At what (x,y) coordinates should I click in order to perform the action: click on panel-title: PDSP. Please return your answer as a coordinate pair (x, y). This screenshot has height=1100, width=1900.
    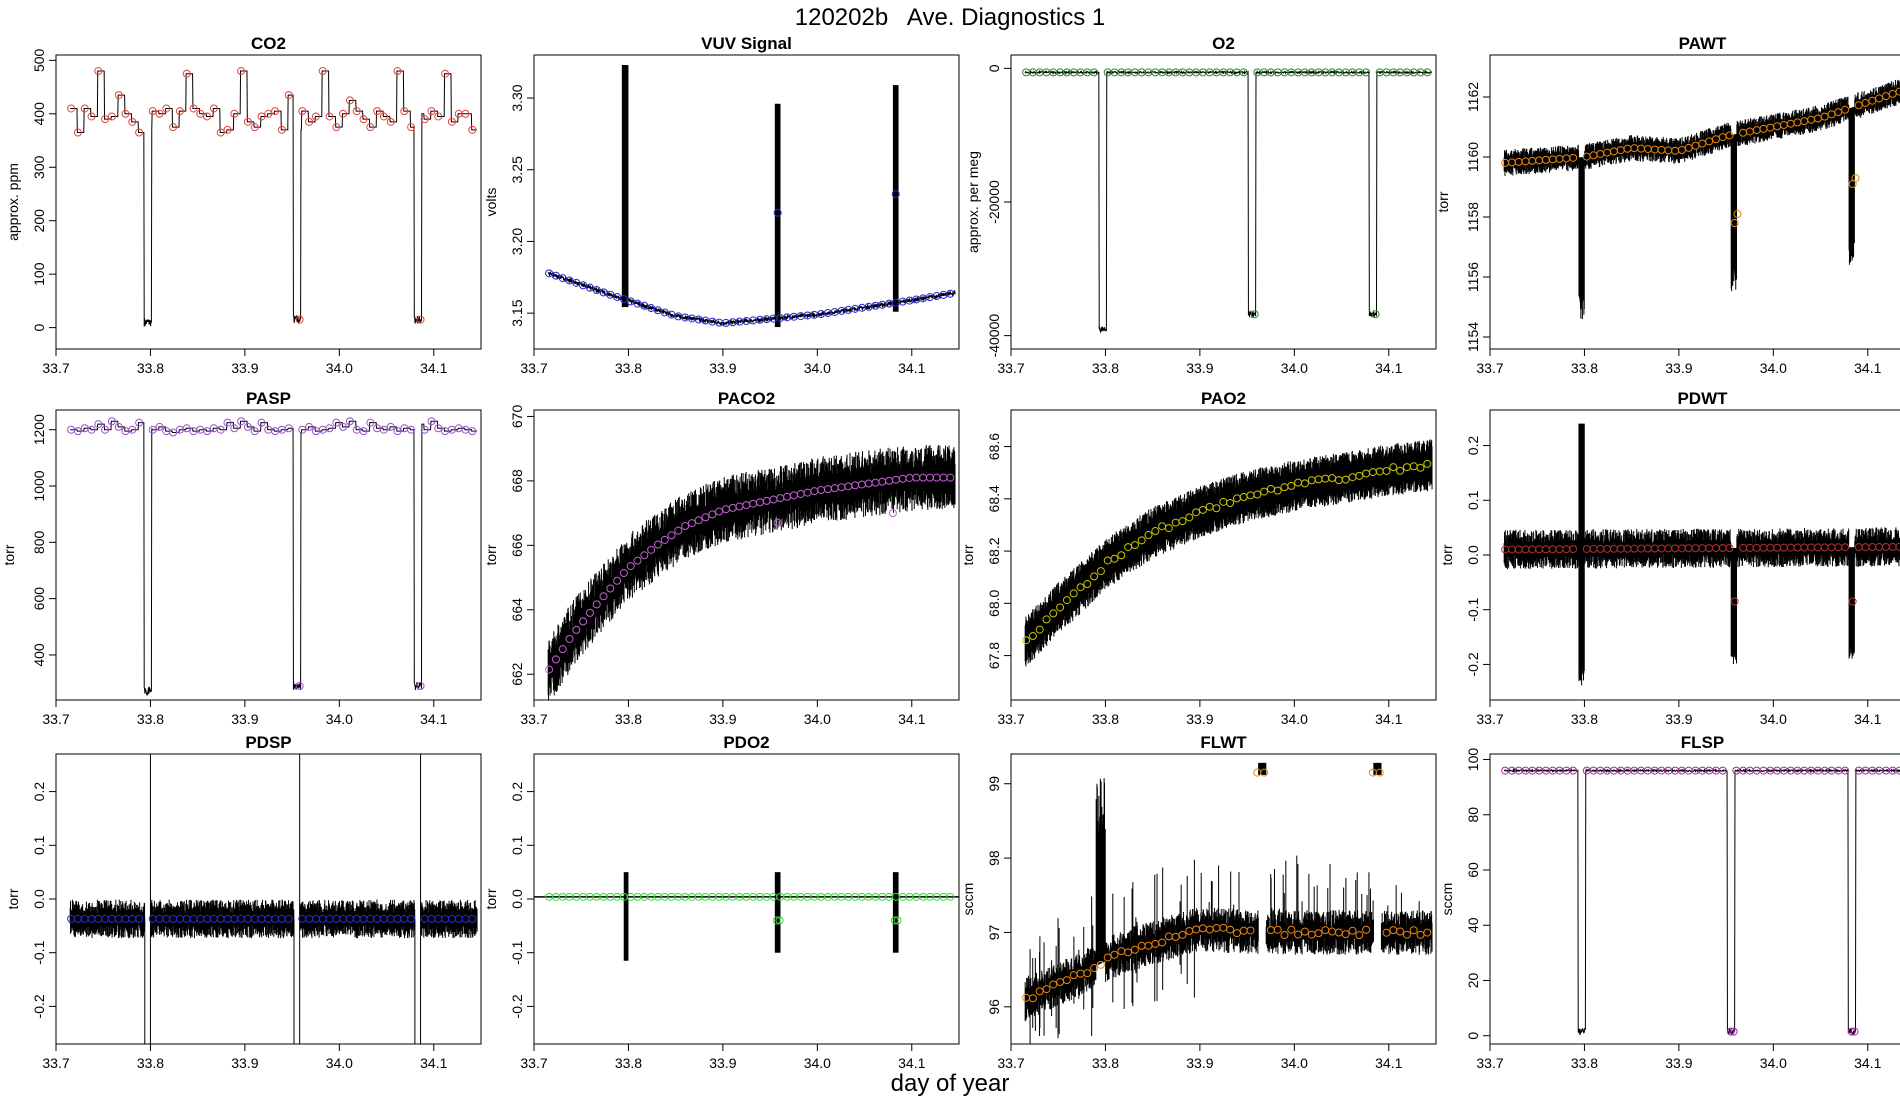
    Looking at the image, I should click on (268, 742).